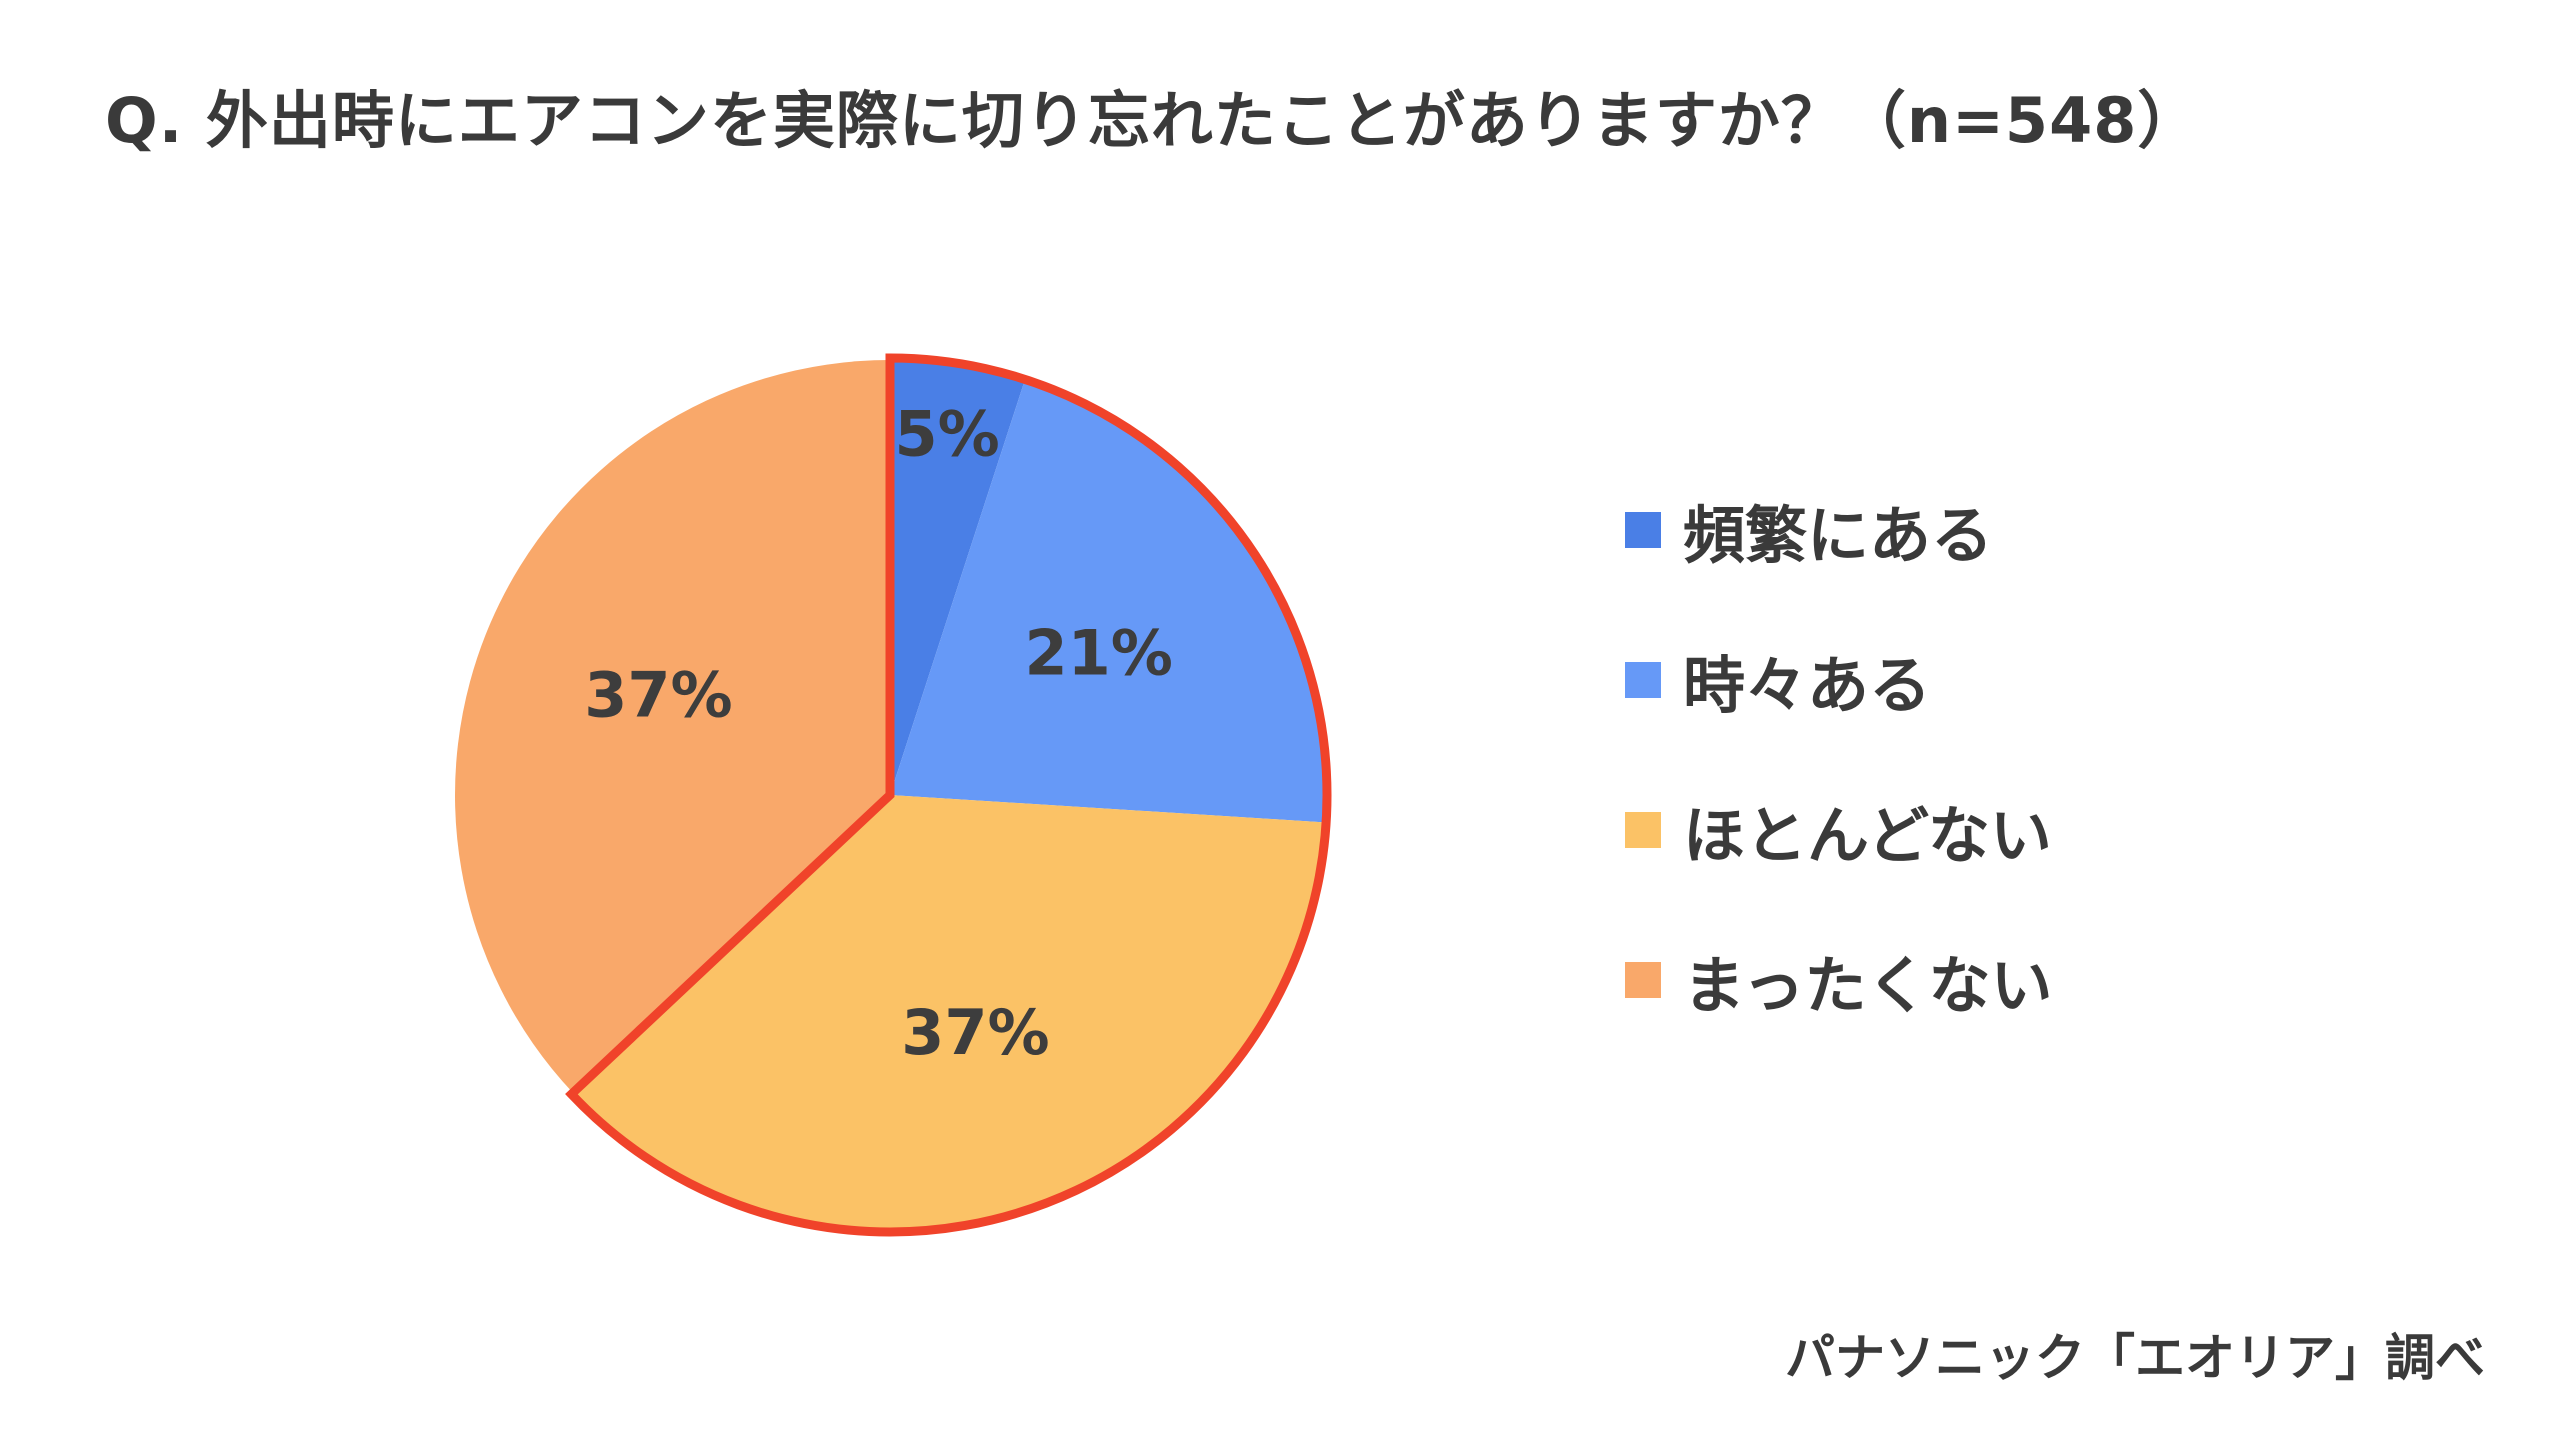  I want to click on slice-sometimes, so click(1107, 602).